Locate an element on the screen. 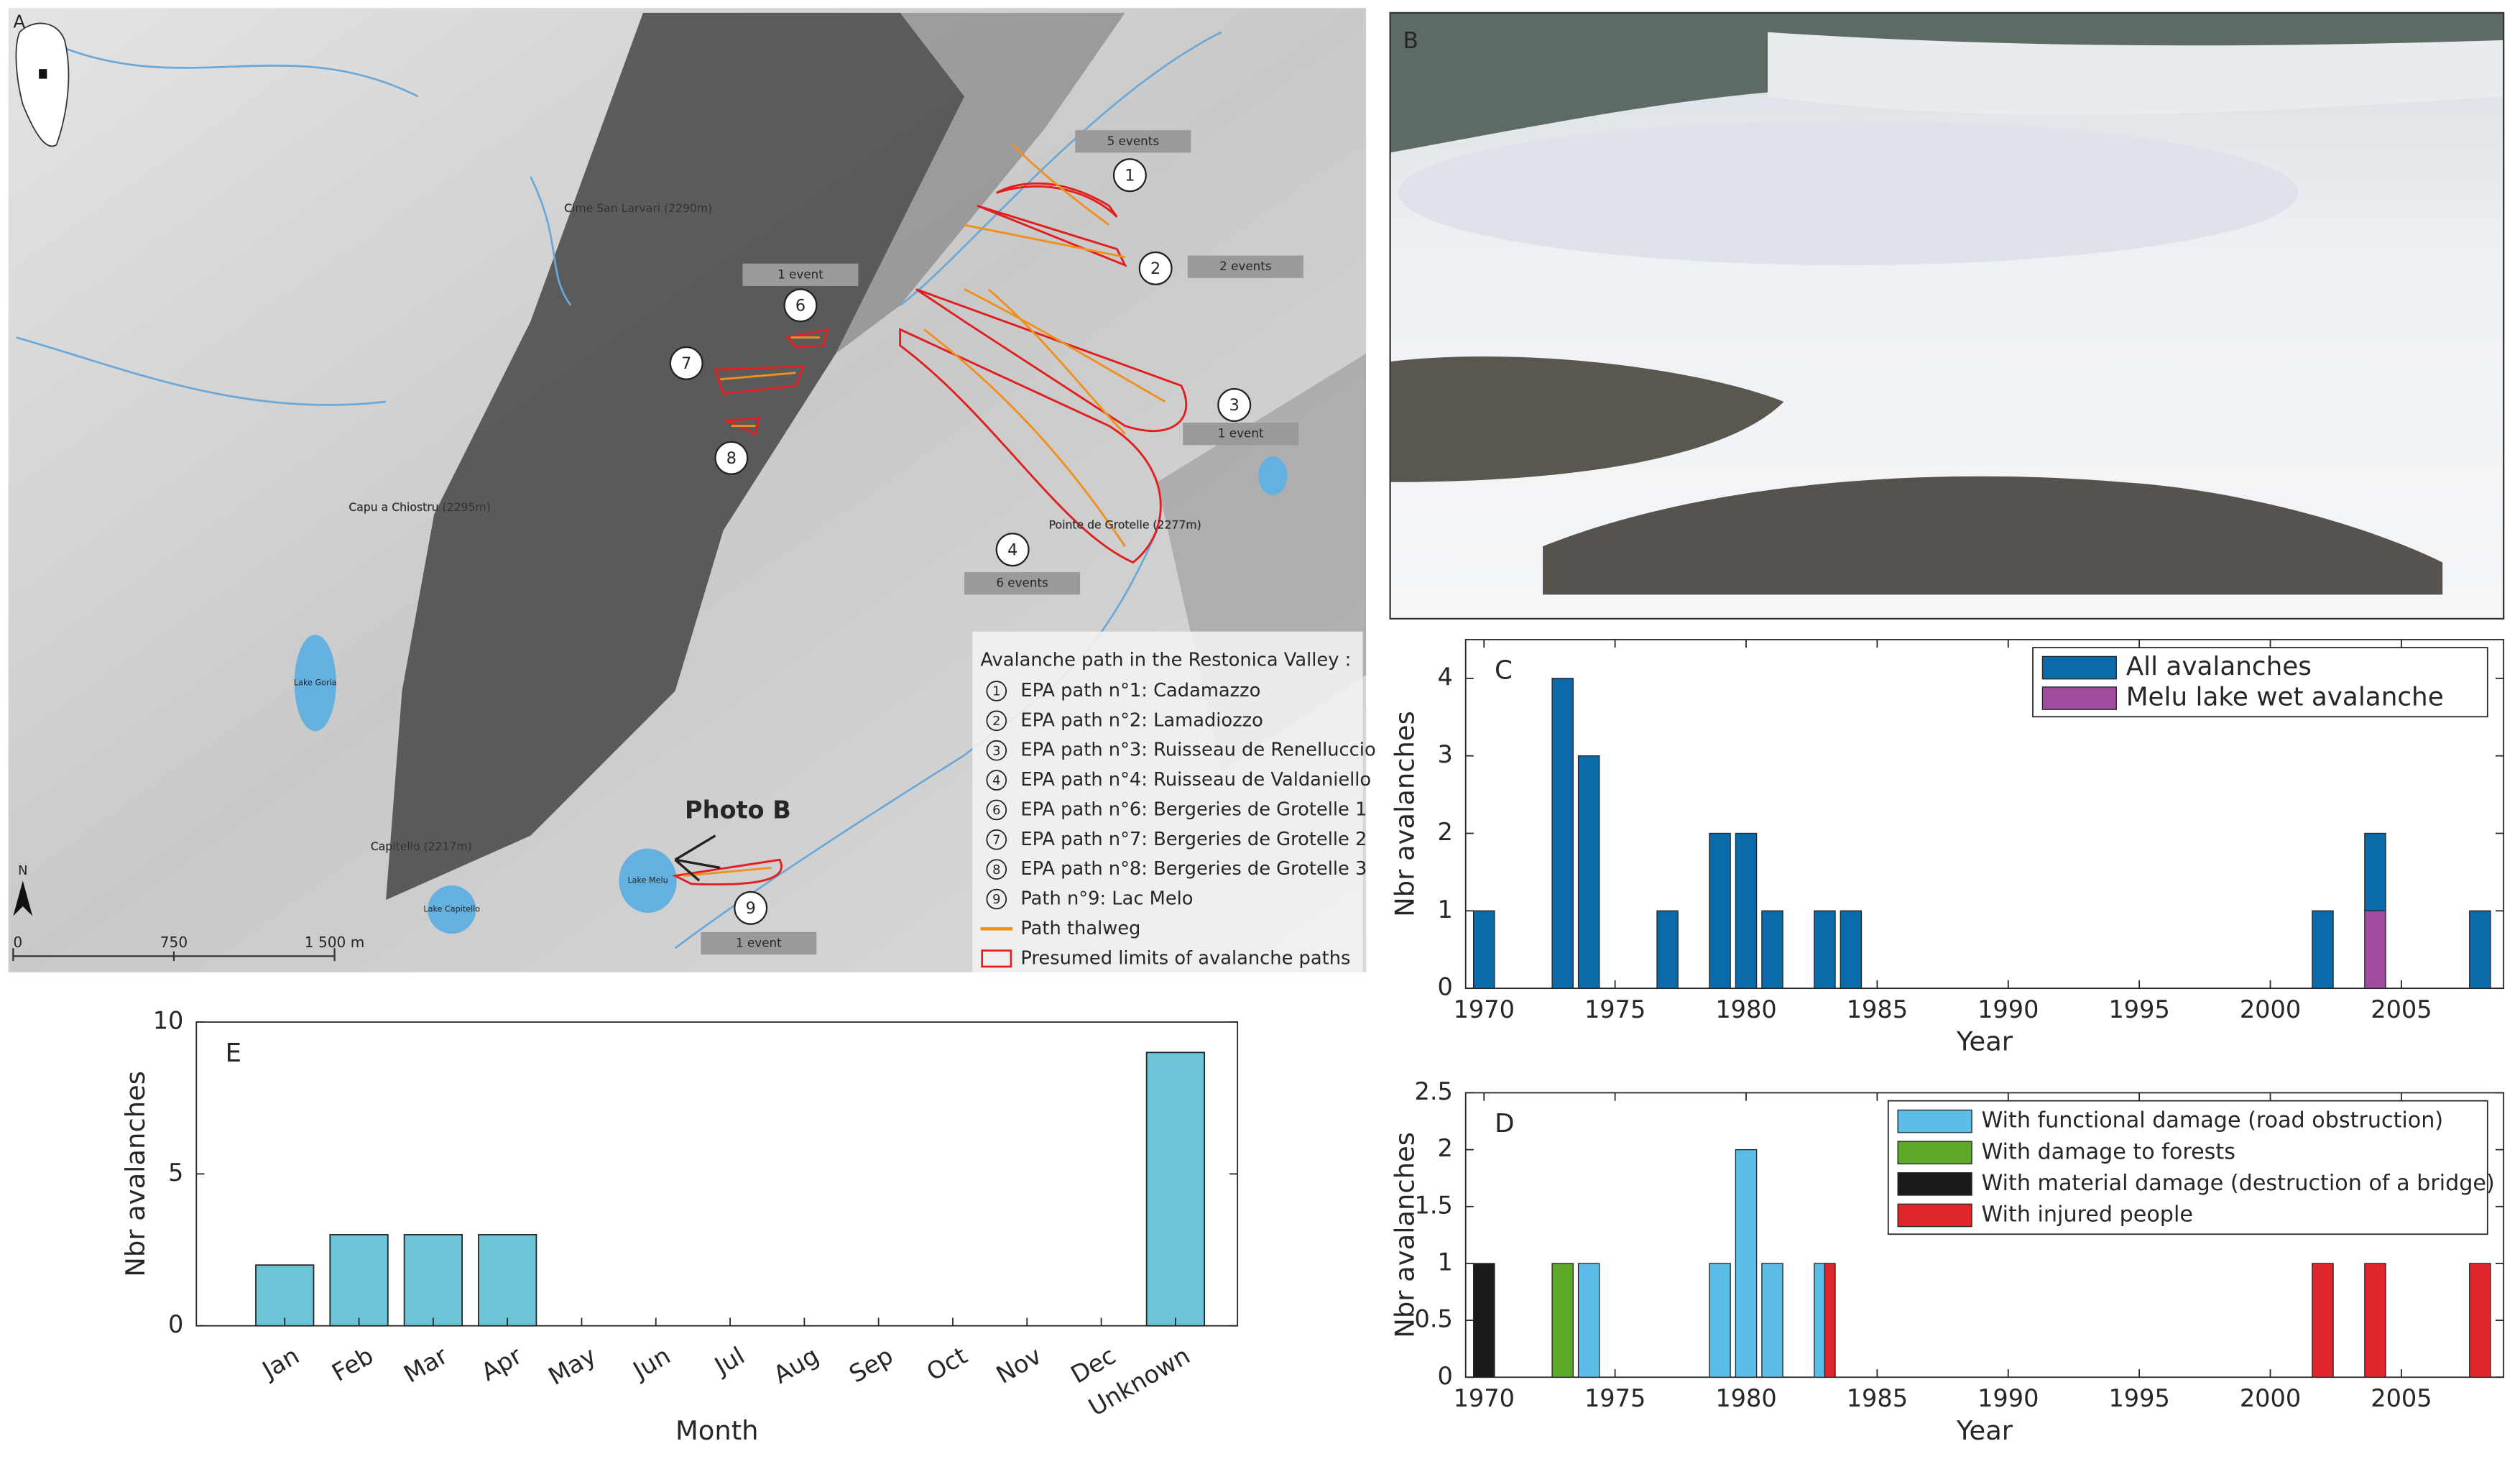  legend-entry: Presumed limits of avalanche paths is located at coordinates (1185, 958).